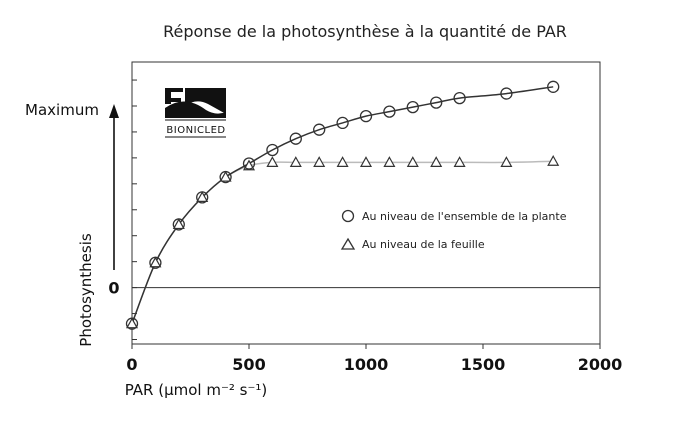 Image resolution: width=700 pixels, height=430 pixels. What do you see at coordinates (483, 364) in the screenshot?
I see `x-tick-label: 1500` at bounding box center [483, 364].